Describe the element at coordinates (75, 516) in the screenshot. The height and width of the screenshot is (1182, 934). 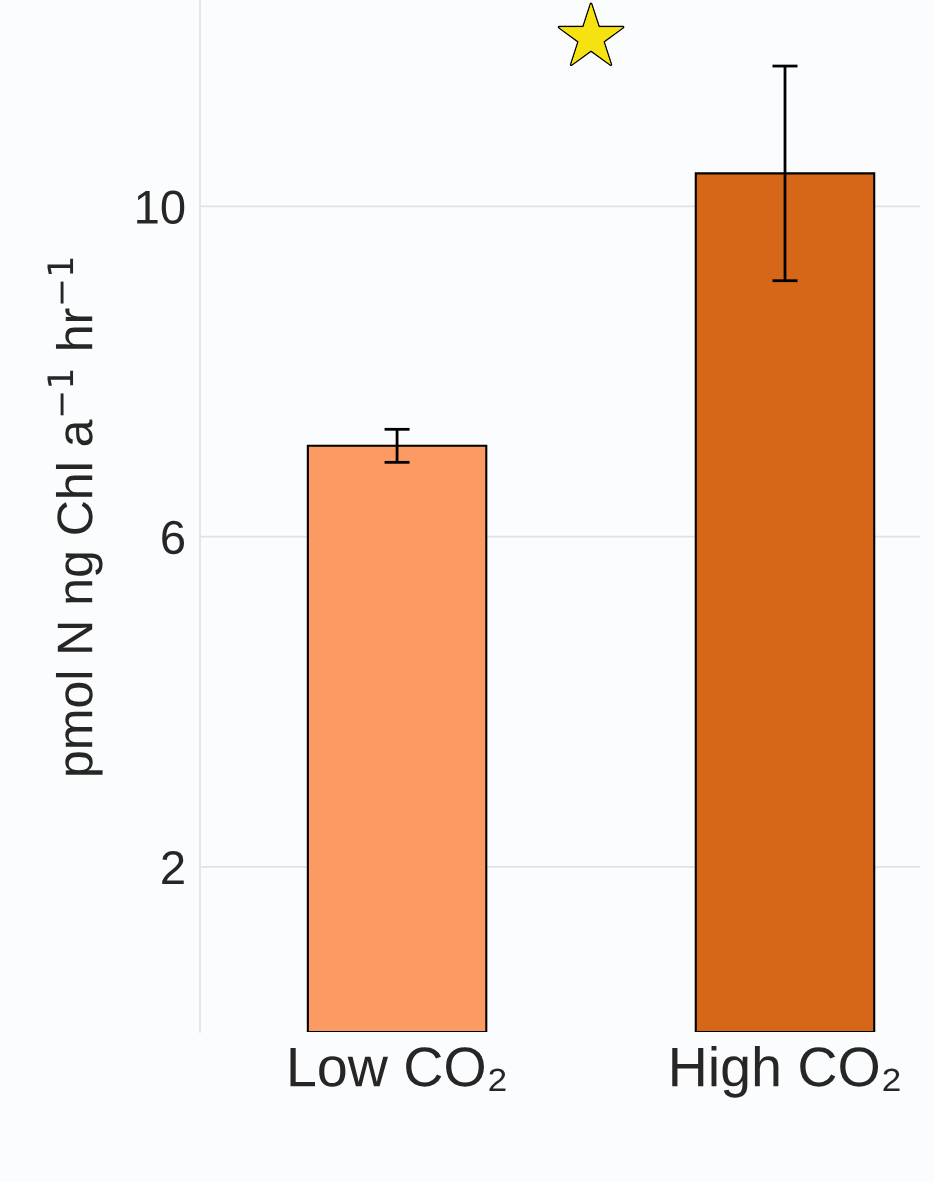
I see `y-axis-title: pmol N ng Chl a$^{−1}$ hr$^{−1}$` at that location.